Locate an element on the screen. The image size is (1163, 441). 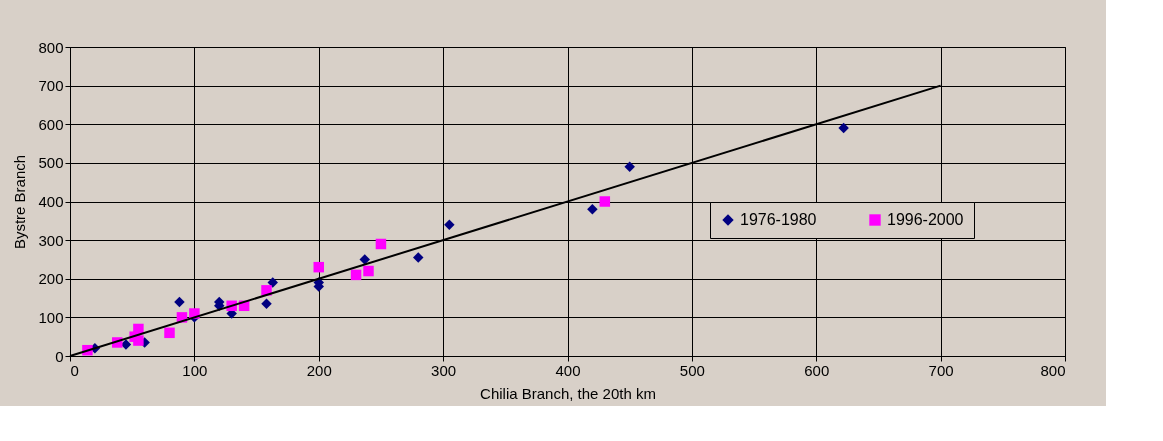
x-tick-label: 800 is located at coordinates (1053, 370).